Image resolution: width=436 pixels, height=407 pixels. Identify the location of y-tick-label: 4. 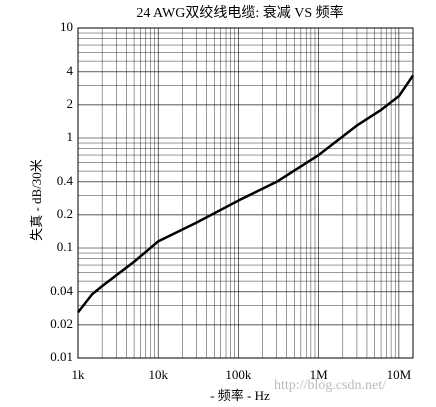
(70, 70).